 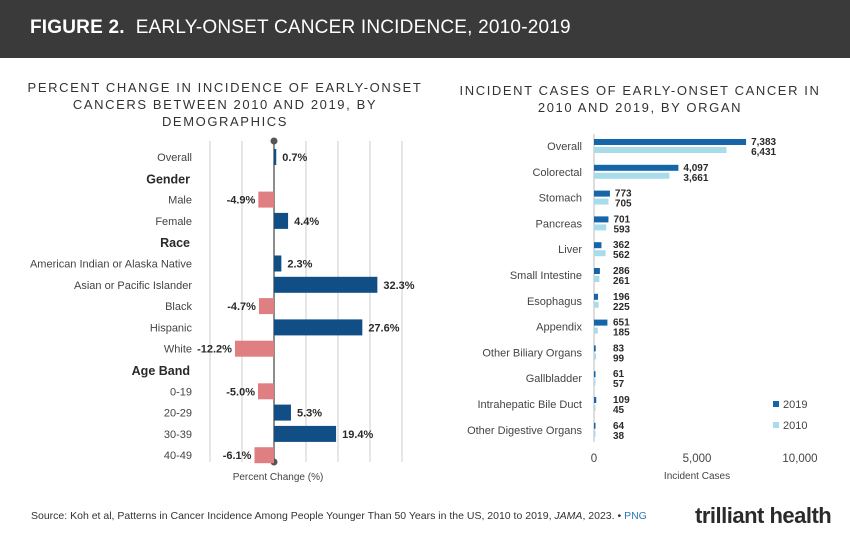 I want to click on right-x-axis-label: Incident Cases, so click(x=697, y=476).